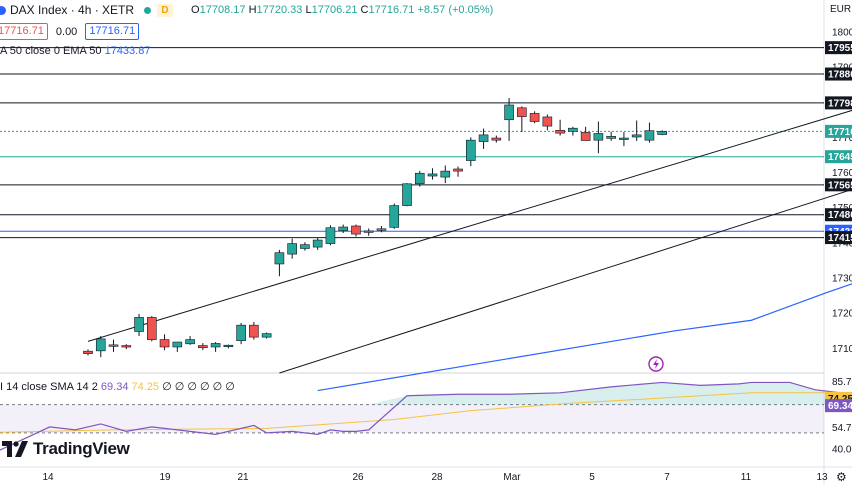  What do you see at coordinates (592, 477) in the screenshot?
I see `time-tick-label: 5` at bounding box center [592, 477].